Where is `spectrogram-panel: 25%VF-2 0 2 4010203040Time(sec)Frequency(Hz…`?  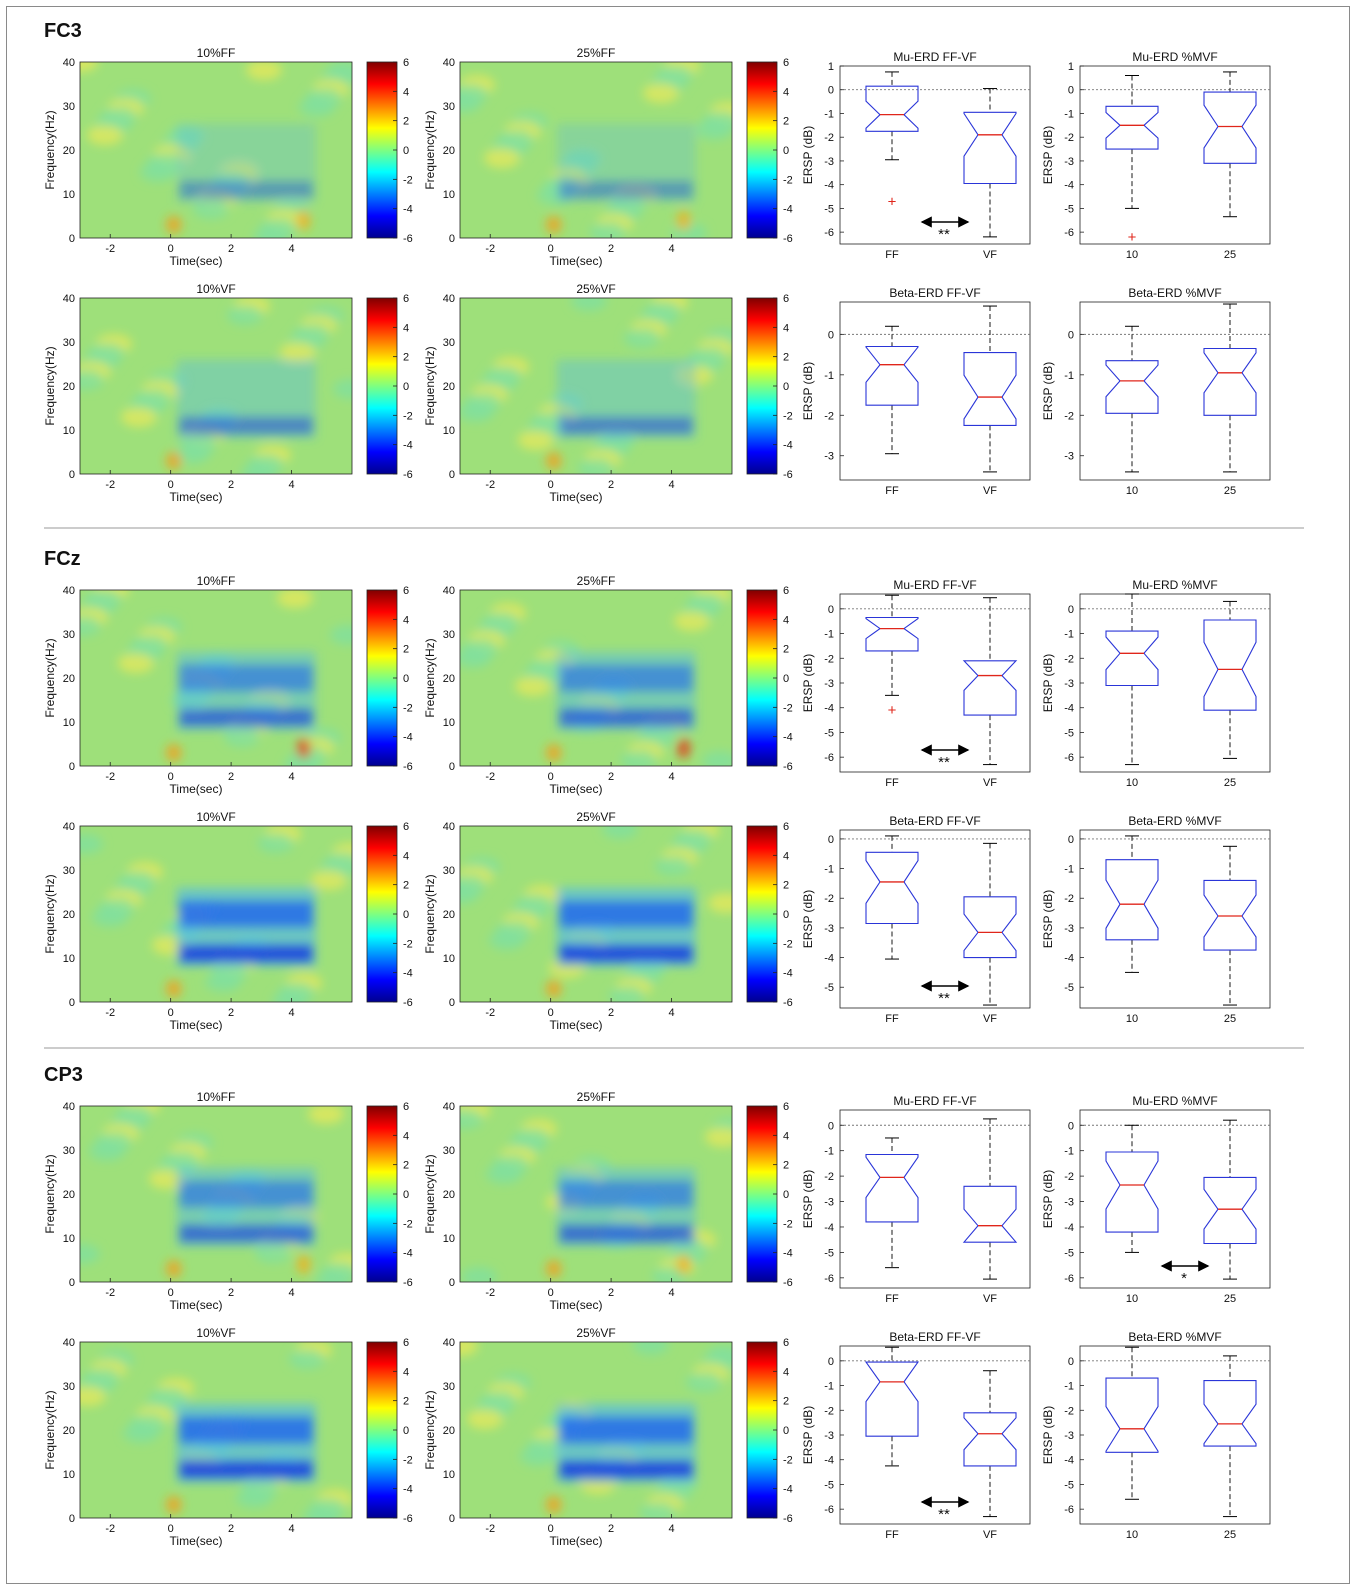
spectrogram-panel: 25%VF-2 0 2 4010203040Time(sec)Frequency(Hz… is located at coordinates (608, 921).